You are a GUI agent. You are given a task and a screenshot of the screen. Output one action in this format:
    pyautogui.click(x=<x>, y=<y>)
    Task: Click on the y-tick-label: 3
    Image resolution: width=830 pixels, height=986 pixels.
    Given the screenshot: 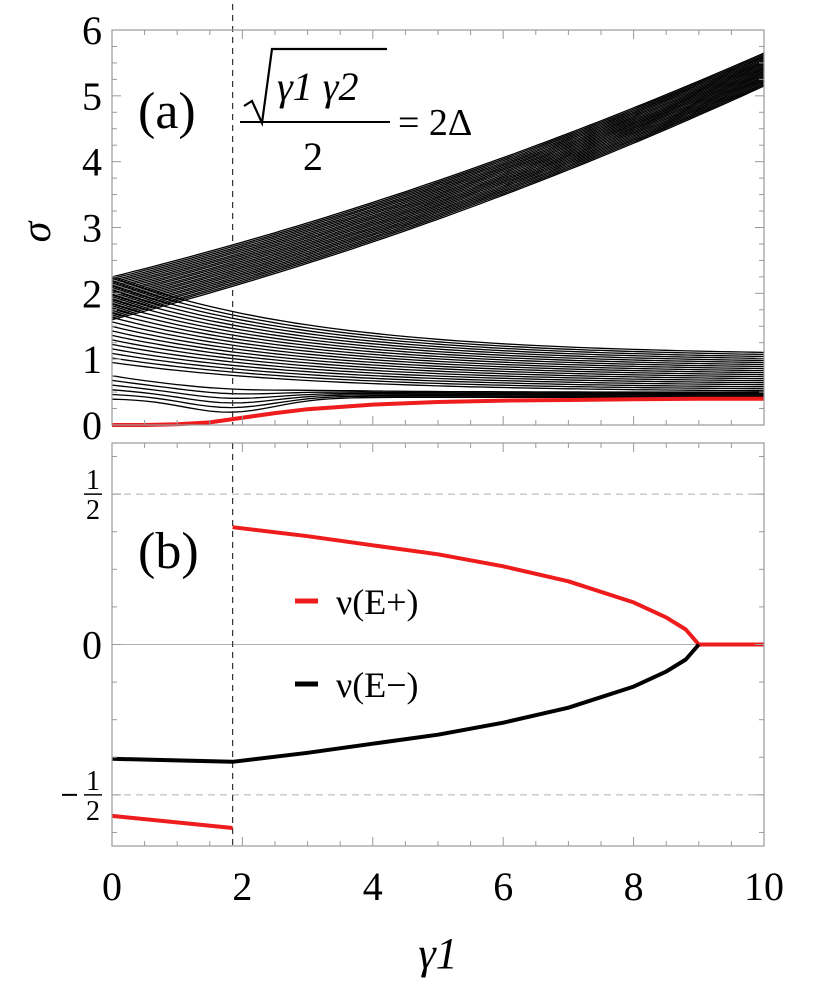 What is the action you would take?
    pyautogui.click(x=92, y=228)
    